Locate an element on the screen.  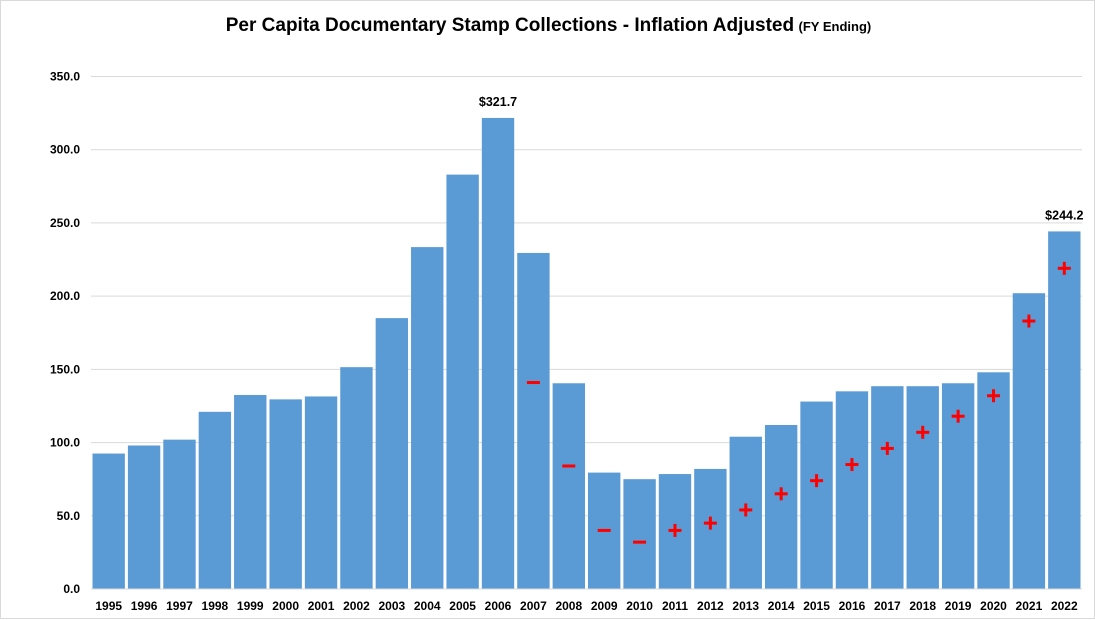
plus-marker-2012 is located at coordinates (710, 523).